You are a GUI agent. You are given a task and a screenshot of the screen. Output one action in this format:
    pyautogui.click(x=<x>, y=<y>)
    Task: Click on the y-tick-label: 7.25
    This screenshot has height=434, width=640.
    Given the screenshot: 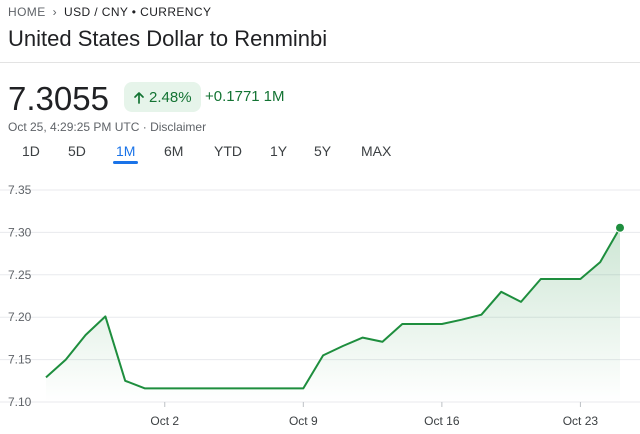 What is the action you would take?
    pyautogui.click(x=20, y=275)
    